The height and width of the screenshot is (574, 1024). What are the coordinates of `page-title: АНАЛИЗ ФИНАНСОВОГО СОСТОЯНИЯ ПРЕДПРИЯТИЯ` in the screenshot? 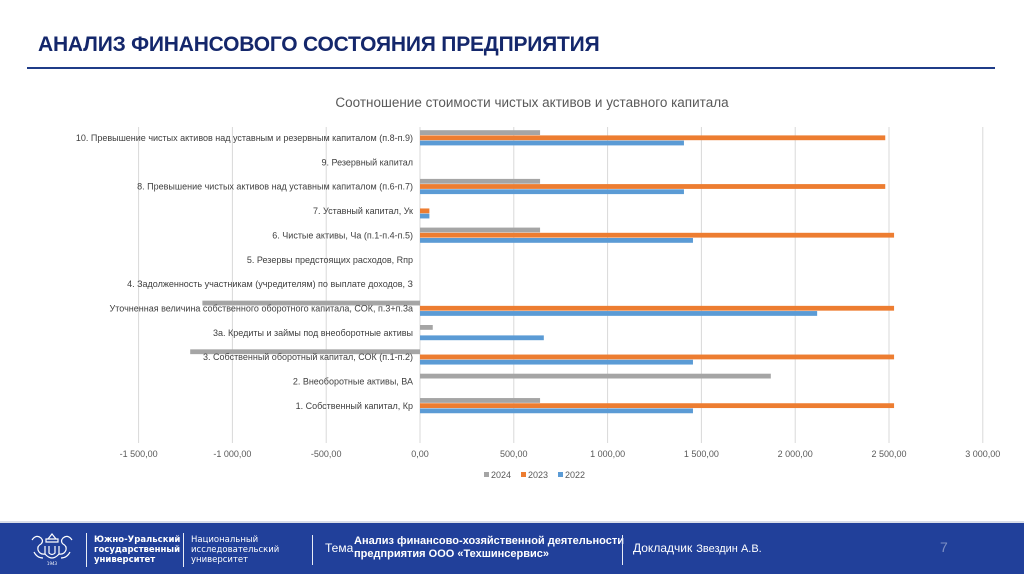 It's located at (319, 44).